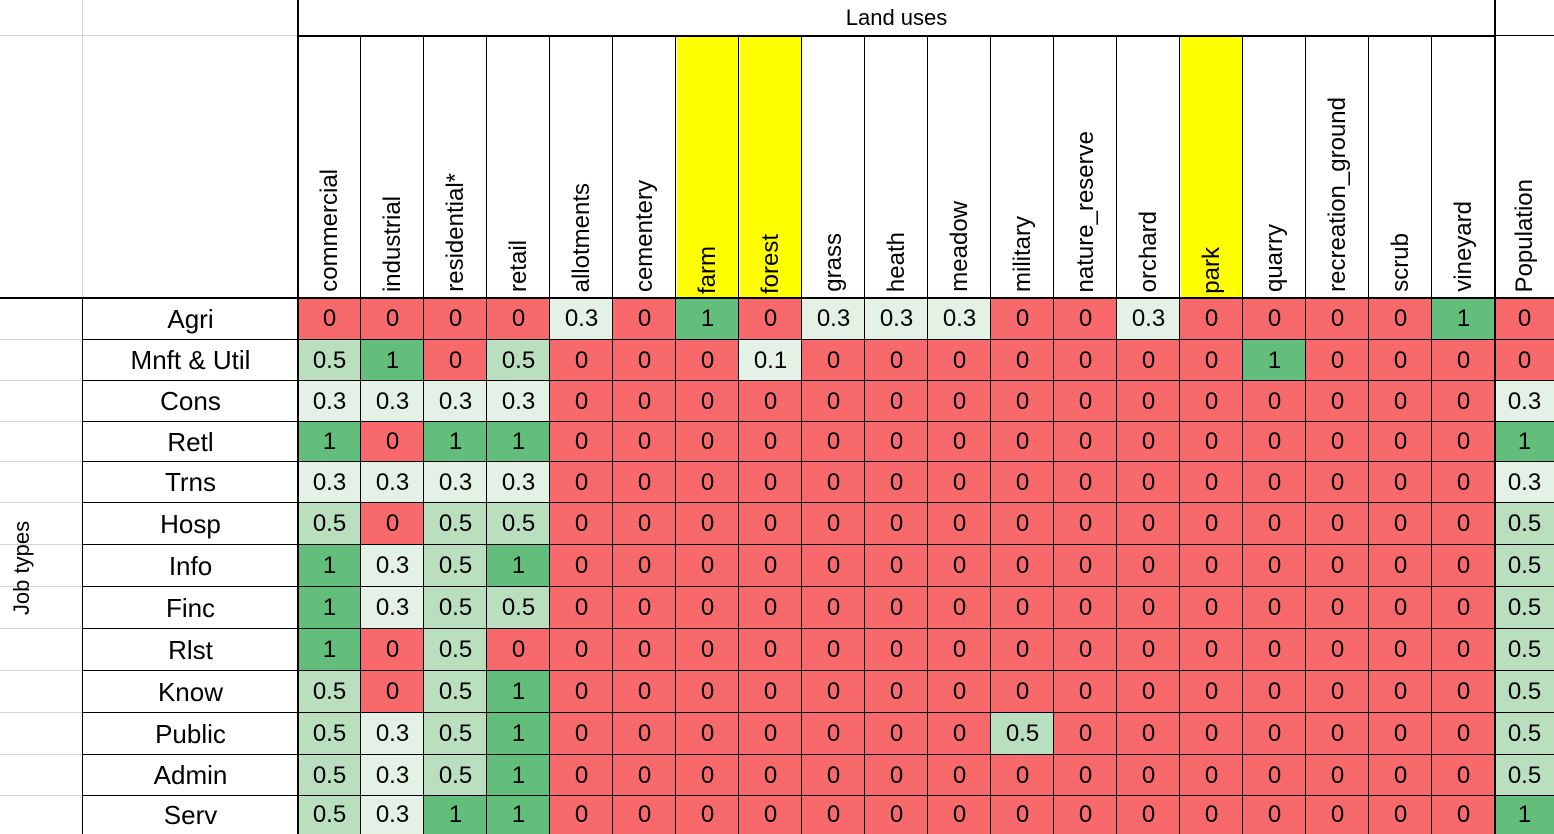  What do you see at coordinates (896, 261) in the screenshot?
I see `column-header-label: heath` at bounding box center [896, 261].